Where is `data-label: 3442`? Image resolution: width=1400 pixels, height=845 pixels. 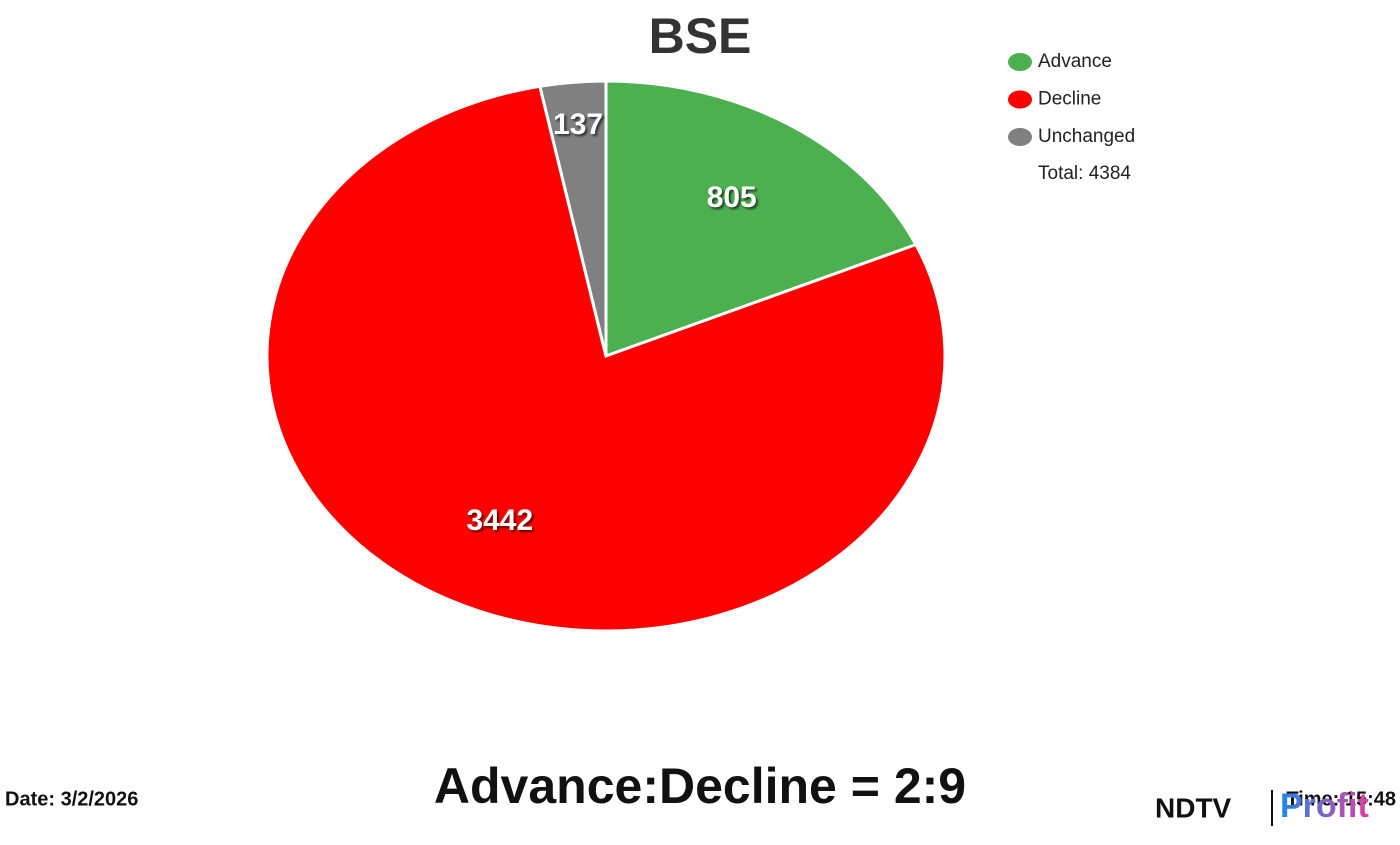 data-label: 3442 is located at coordinates (499, 520).